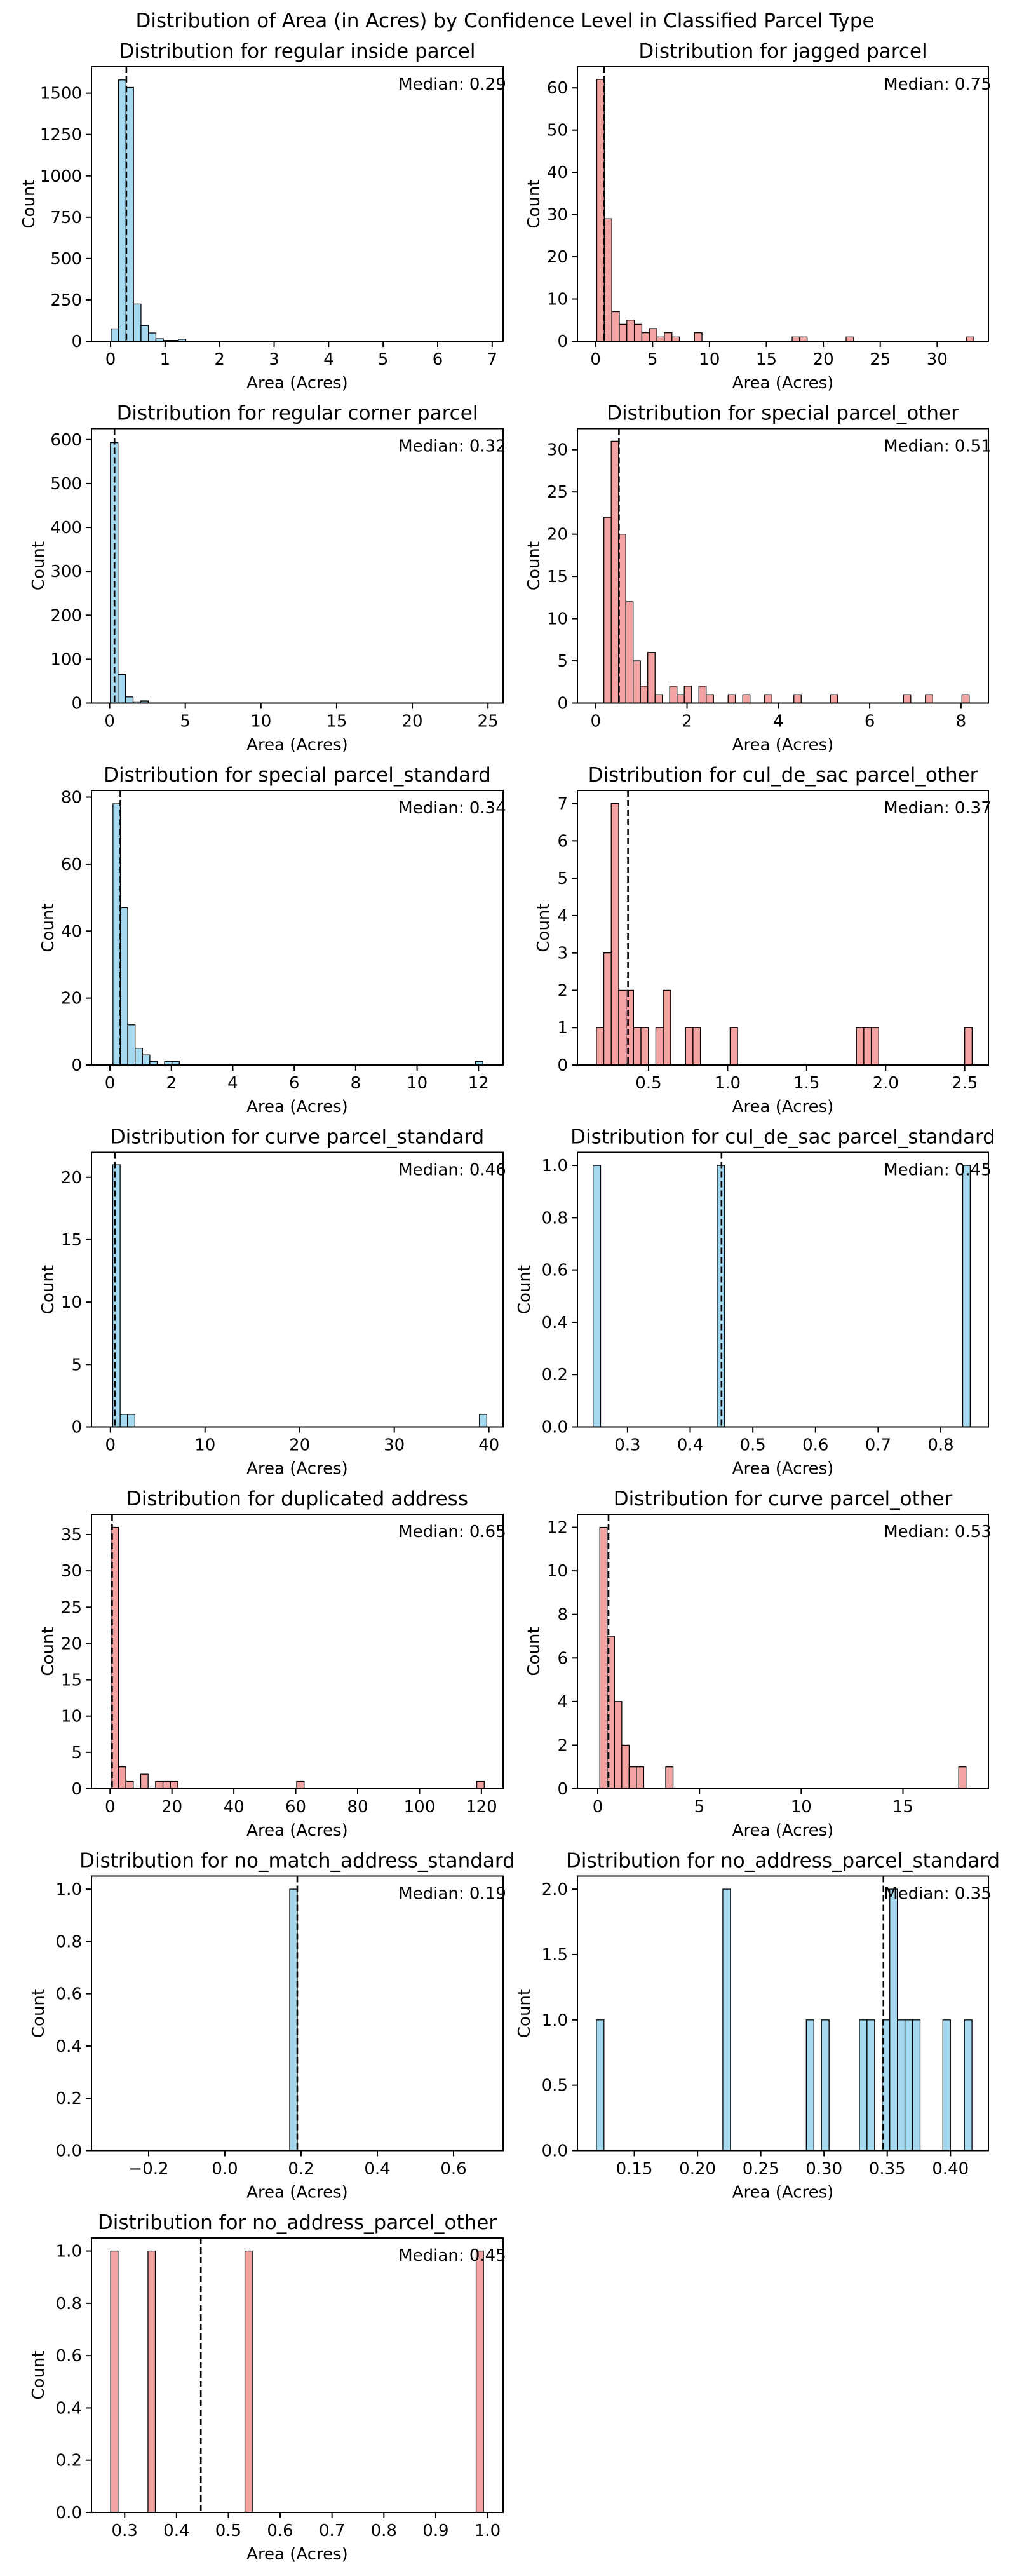 This screenshot has width=1010, height=2576. What do you see at coordinates (165, 359) in the screenshot?
I see `x-tick-label: 1` at bounding box center [165, 359].